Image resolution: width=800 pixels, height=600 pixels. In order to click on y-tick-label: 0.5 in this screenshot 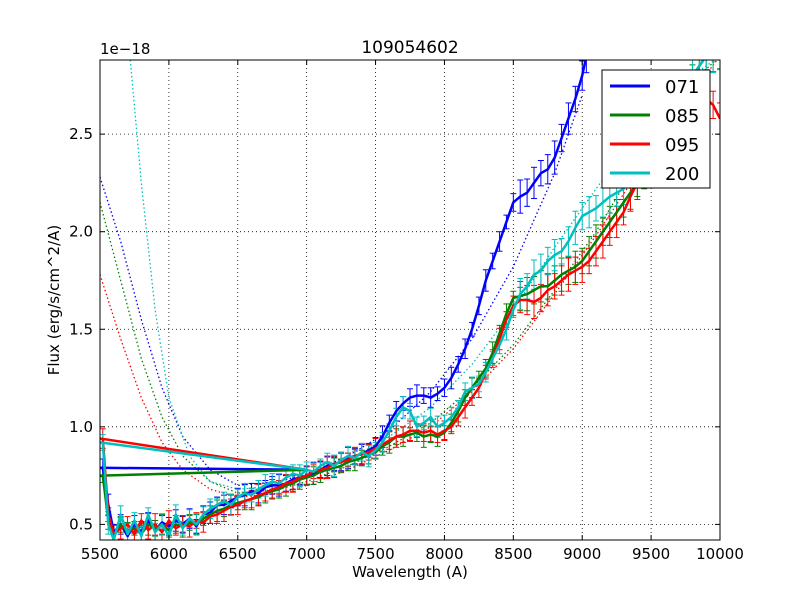, I will do `click(81, 524)`.